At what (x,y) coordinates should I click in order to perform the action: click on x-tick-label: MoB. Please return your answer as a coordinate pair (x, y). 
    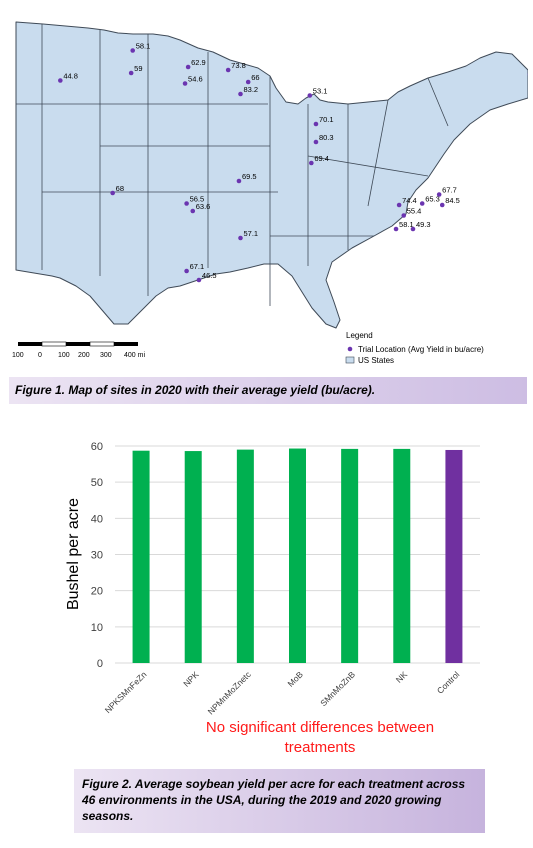
    Looking at the image, I should click on (295, 679).